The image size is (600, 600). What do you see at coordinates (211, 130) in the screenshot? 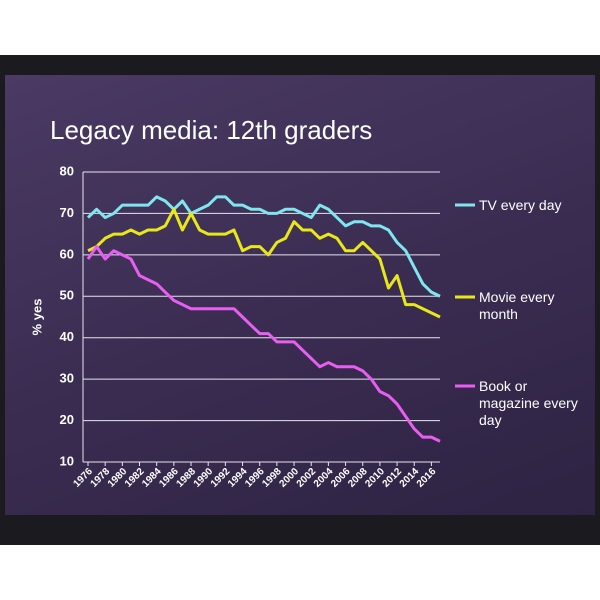
I see `chart-title: Legacy media: 12th graders` at bounding box center [211, 130].